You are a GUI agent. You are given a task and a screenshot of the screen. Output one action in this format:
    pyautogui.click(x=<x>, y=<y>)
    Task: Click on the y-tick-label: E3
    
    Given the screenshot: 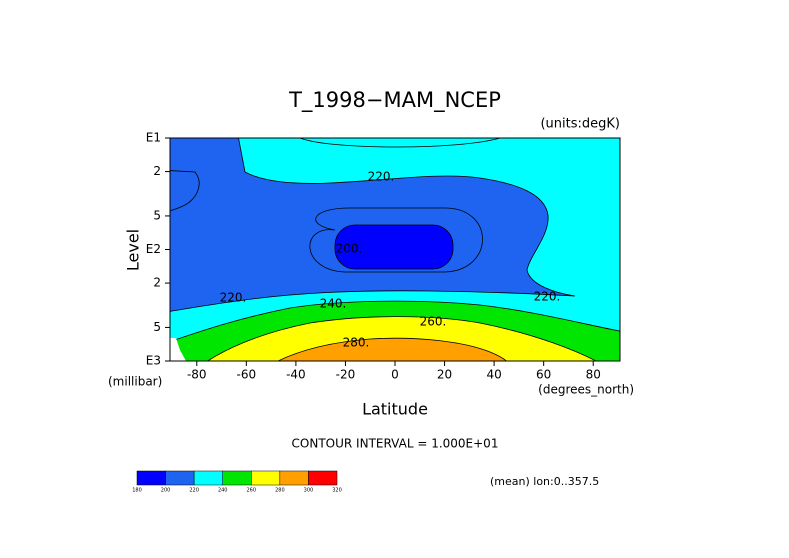 What is the action you would take?
    pyautogui.click(x=153, y=361)
    